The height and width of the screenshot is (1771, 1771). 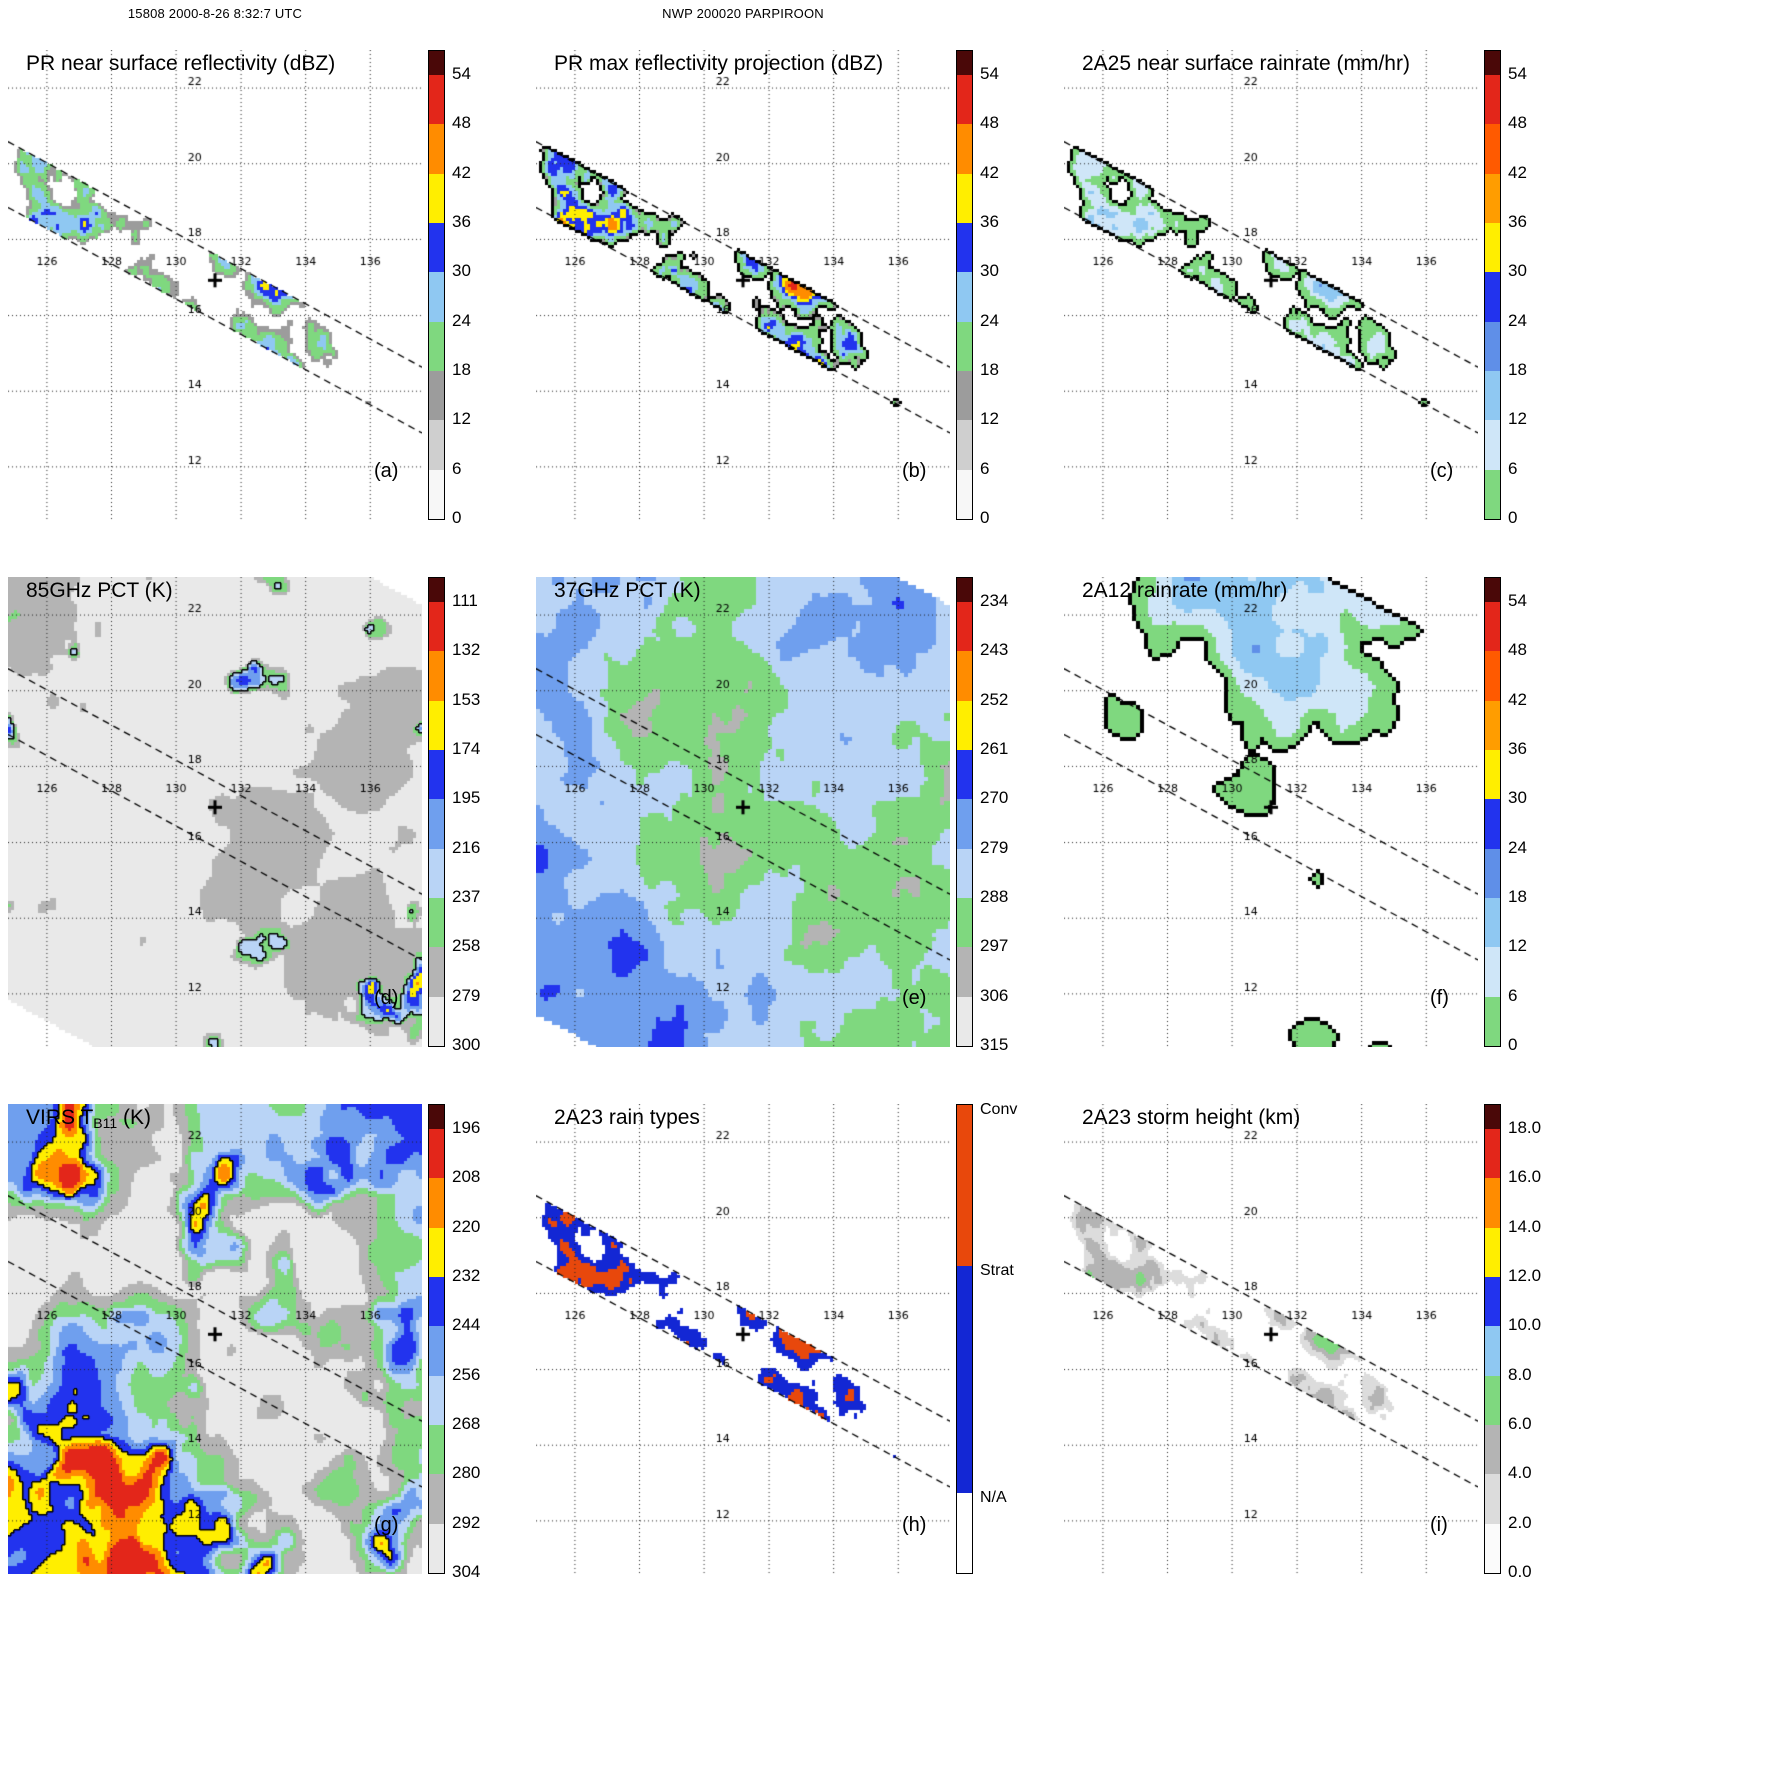 What do you see at coordinates (993, 1498) in the screenshot?
I see `colorbar-category-label: N/A` at bounding box center [993, 1498].